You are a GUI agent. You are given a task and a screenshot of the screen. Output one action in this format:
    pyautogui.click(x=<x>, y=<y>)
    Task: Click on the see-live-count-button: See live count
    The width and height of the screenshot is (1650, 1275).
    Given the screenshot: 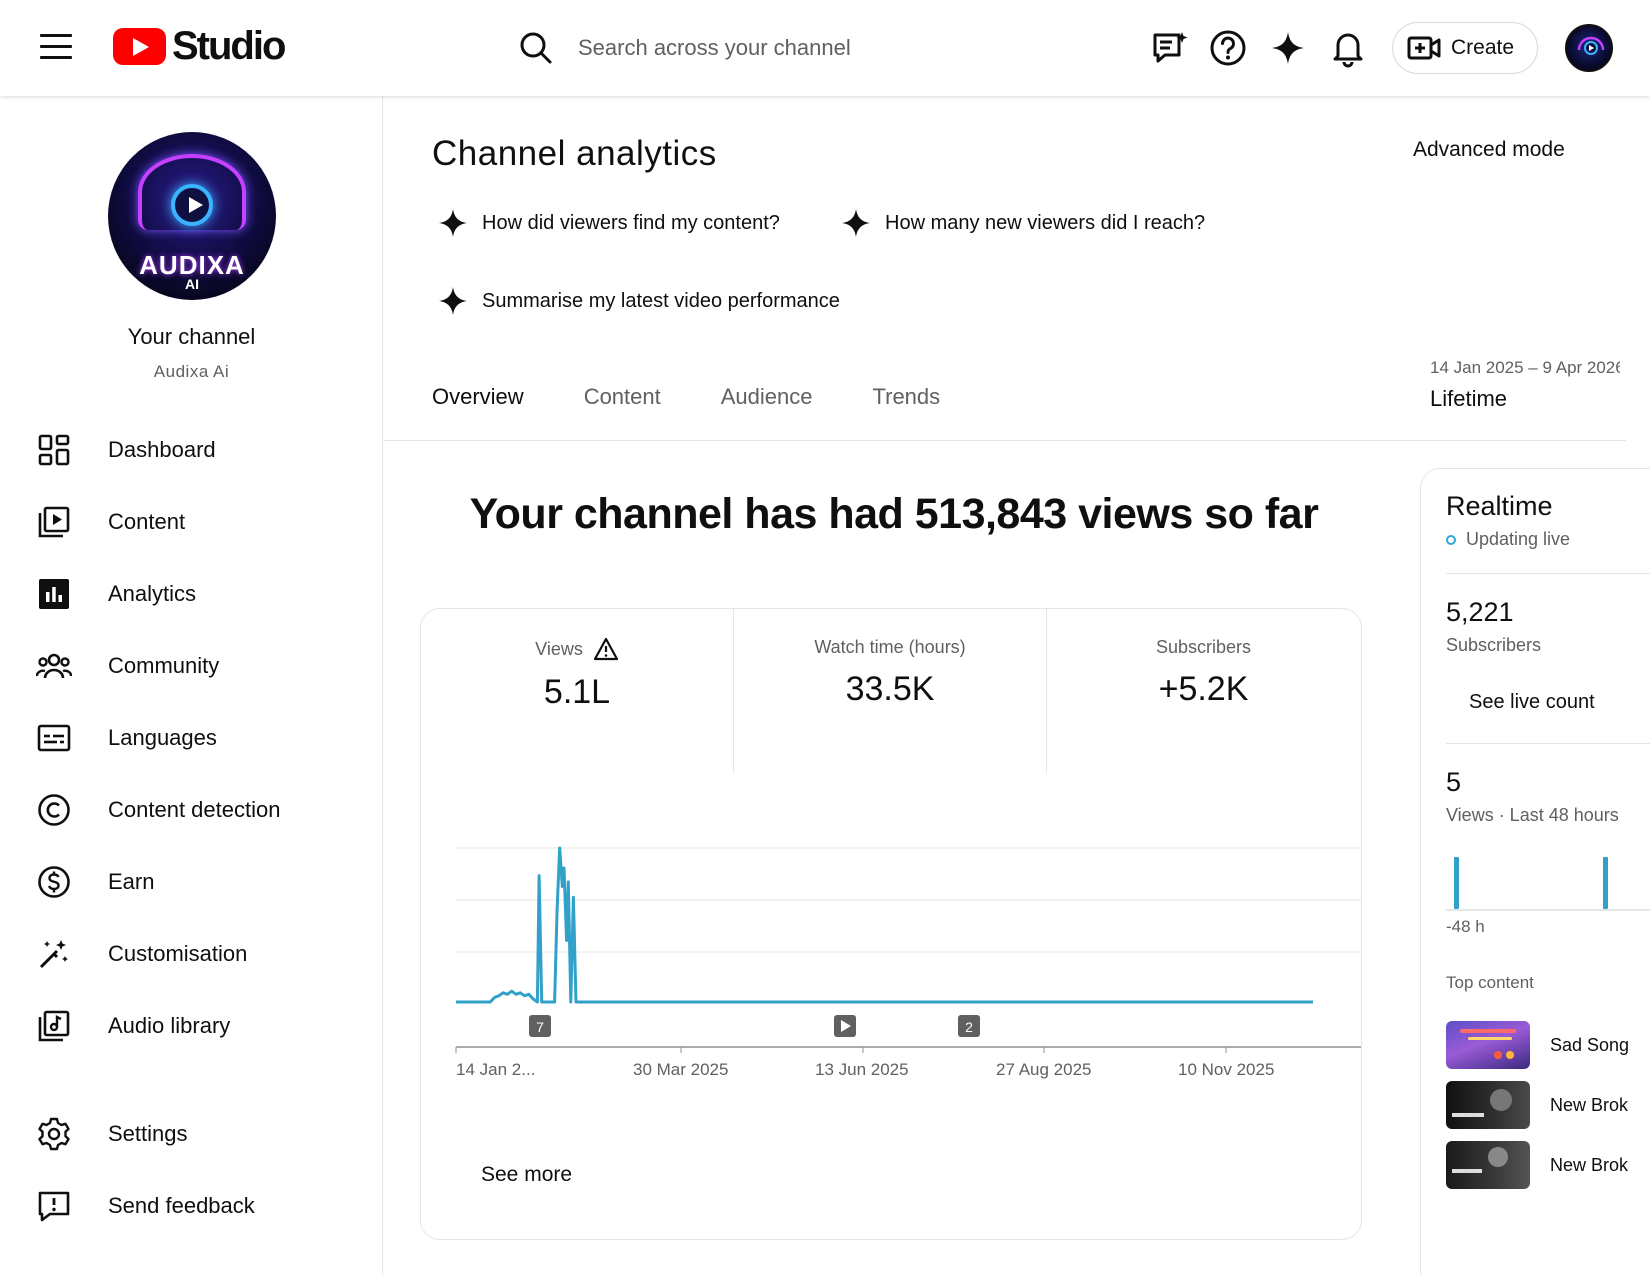 What is the action you would take?
    pyautogui.click(x=1532, y=702)
    